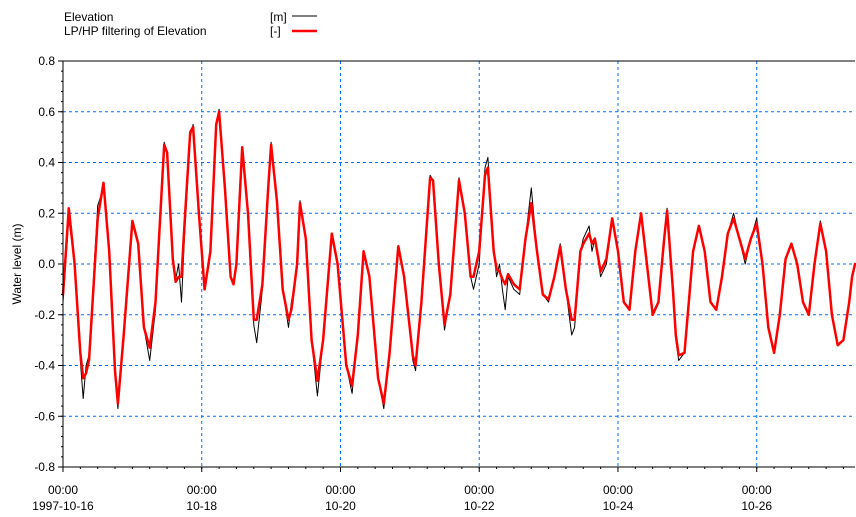  I want to click on y-tick-label: 0.6, so click(46, 112).